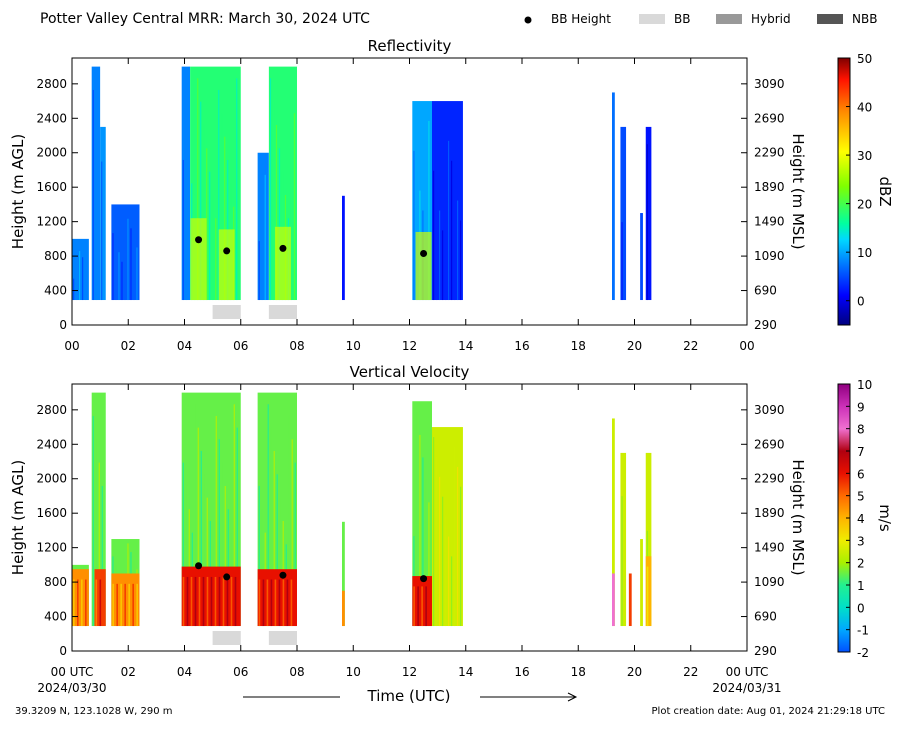 The width and height of the screenshot is (900, 730). Describe the element at coordinates (240, 672) in the screenshot. I see `vertical-velocity-xtick-label: 06` at that location.